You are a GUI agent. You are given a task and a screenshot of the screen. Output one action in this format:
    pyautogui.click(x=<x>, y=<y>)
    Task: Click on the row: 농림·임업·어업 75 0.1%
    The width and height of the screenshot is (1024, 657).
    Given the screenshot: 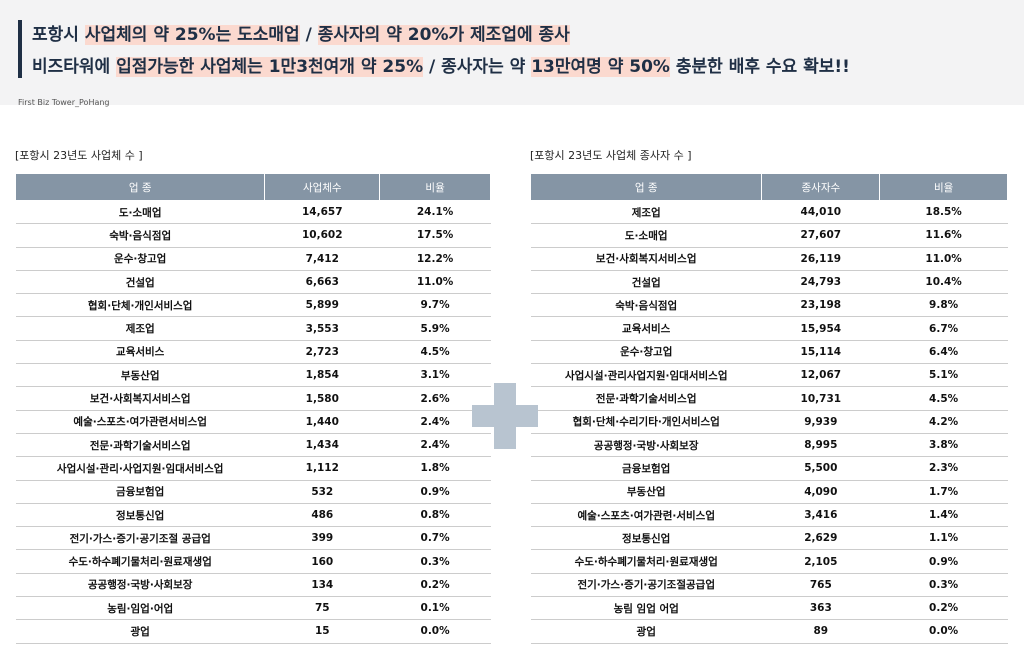 What is the action you would take?
    pyautogui.click(x=253, y=608)
    